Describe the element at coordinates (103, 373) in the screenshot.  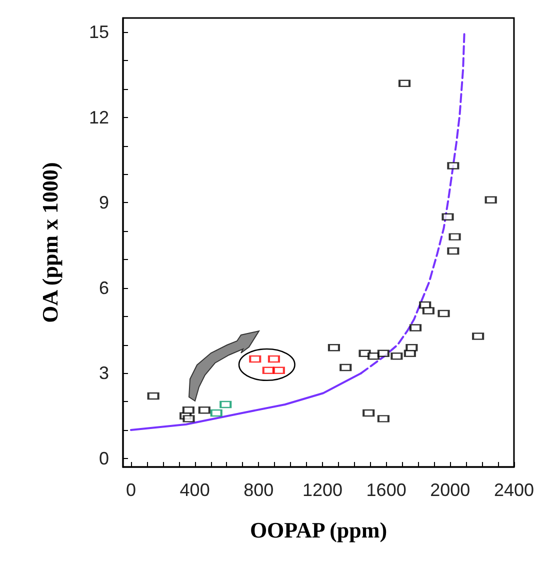
I see `y-tick-label: 3` at that location.